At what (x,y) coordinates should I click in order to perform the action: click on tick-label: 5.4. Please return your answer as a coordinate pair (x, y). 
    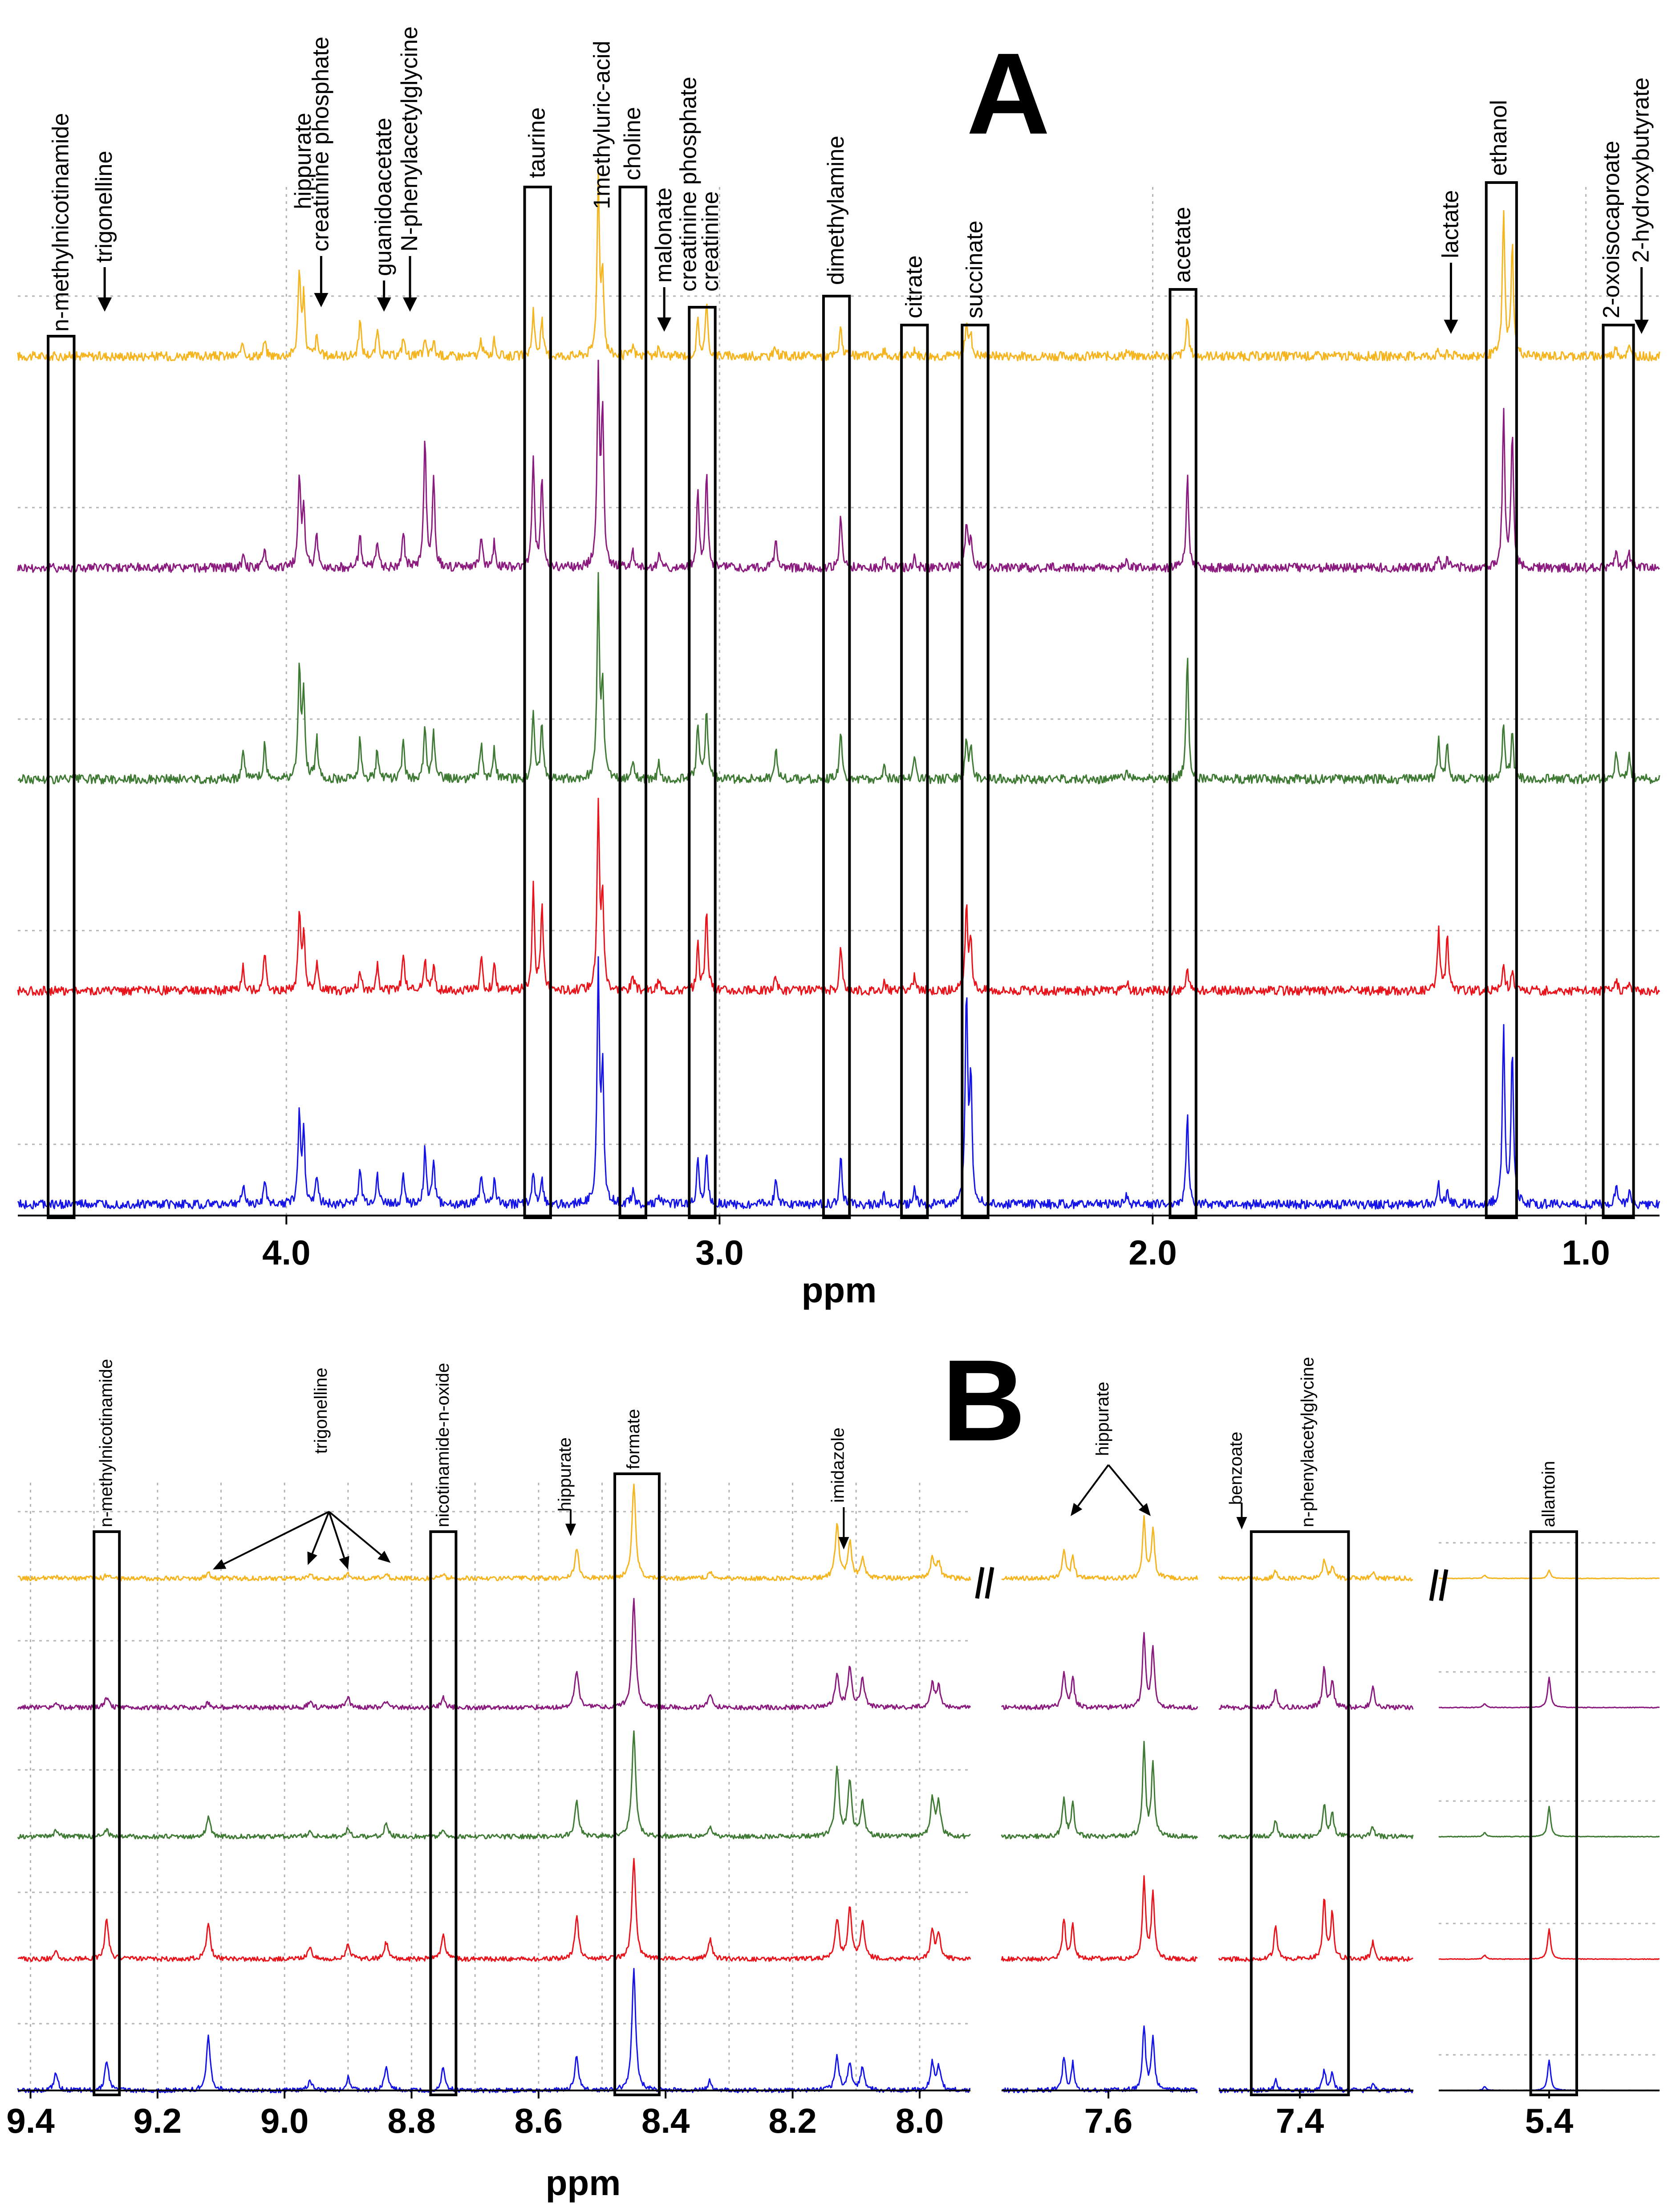
    Looking at the image, I should click on (1549, 2120).